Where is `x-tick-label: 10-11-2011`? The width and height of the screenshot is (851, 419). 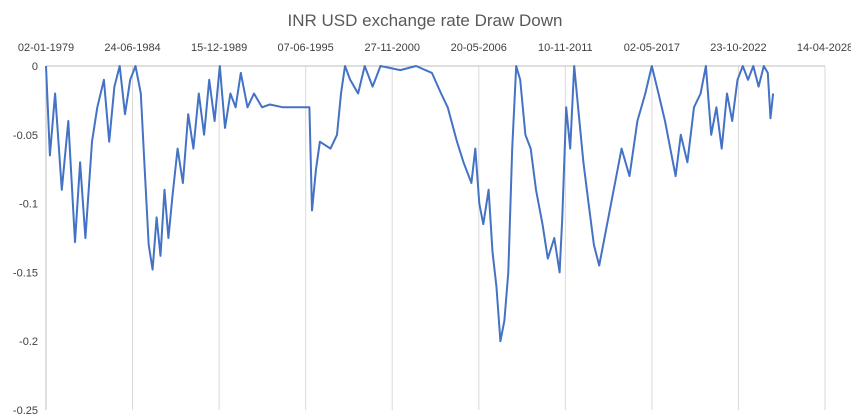
x-tick-label: 10-11-2011 is located at coordinates (565, 48).